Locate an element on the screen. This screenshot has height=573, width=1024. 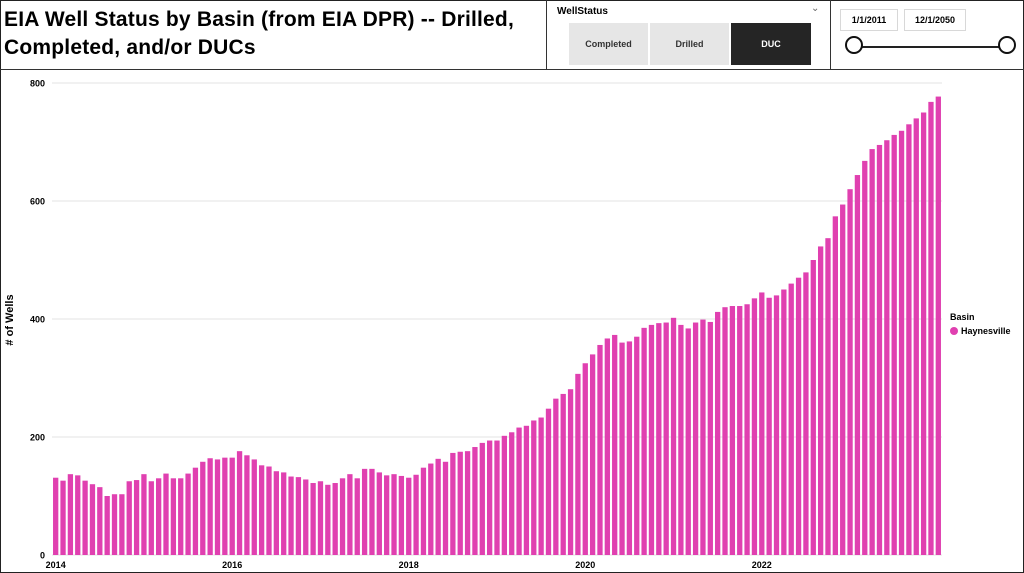
slicer-option-duc: DUC is located at coordinates (771, 44).